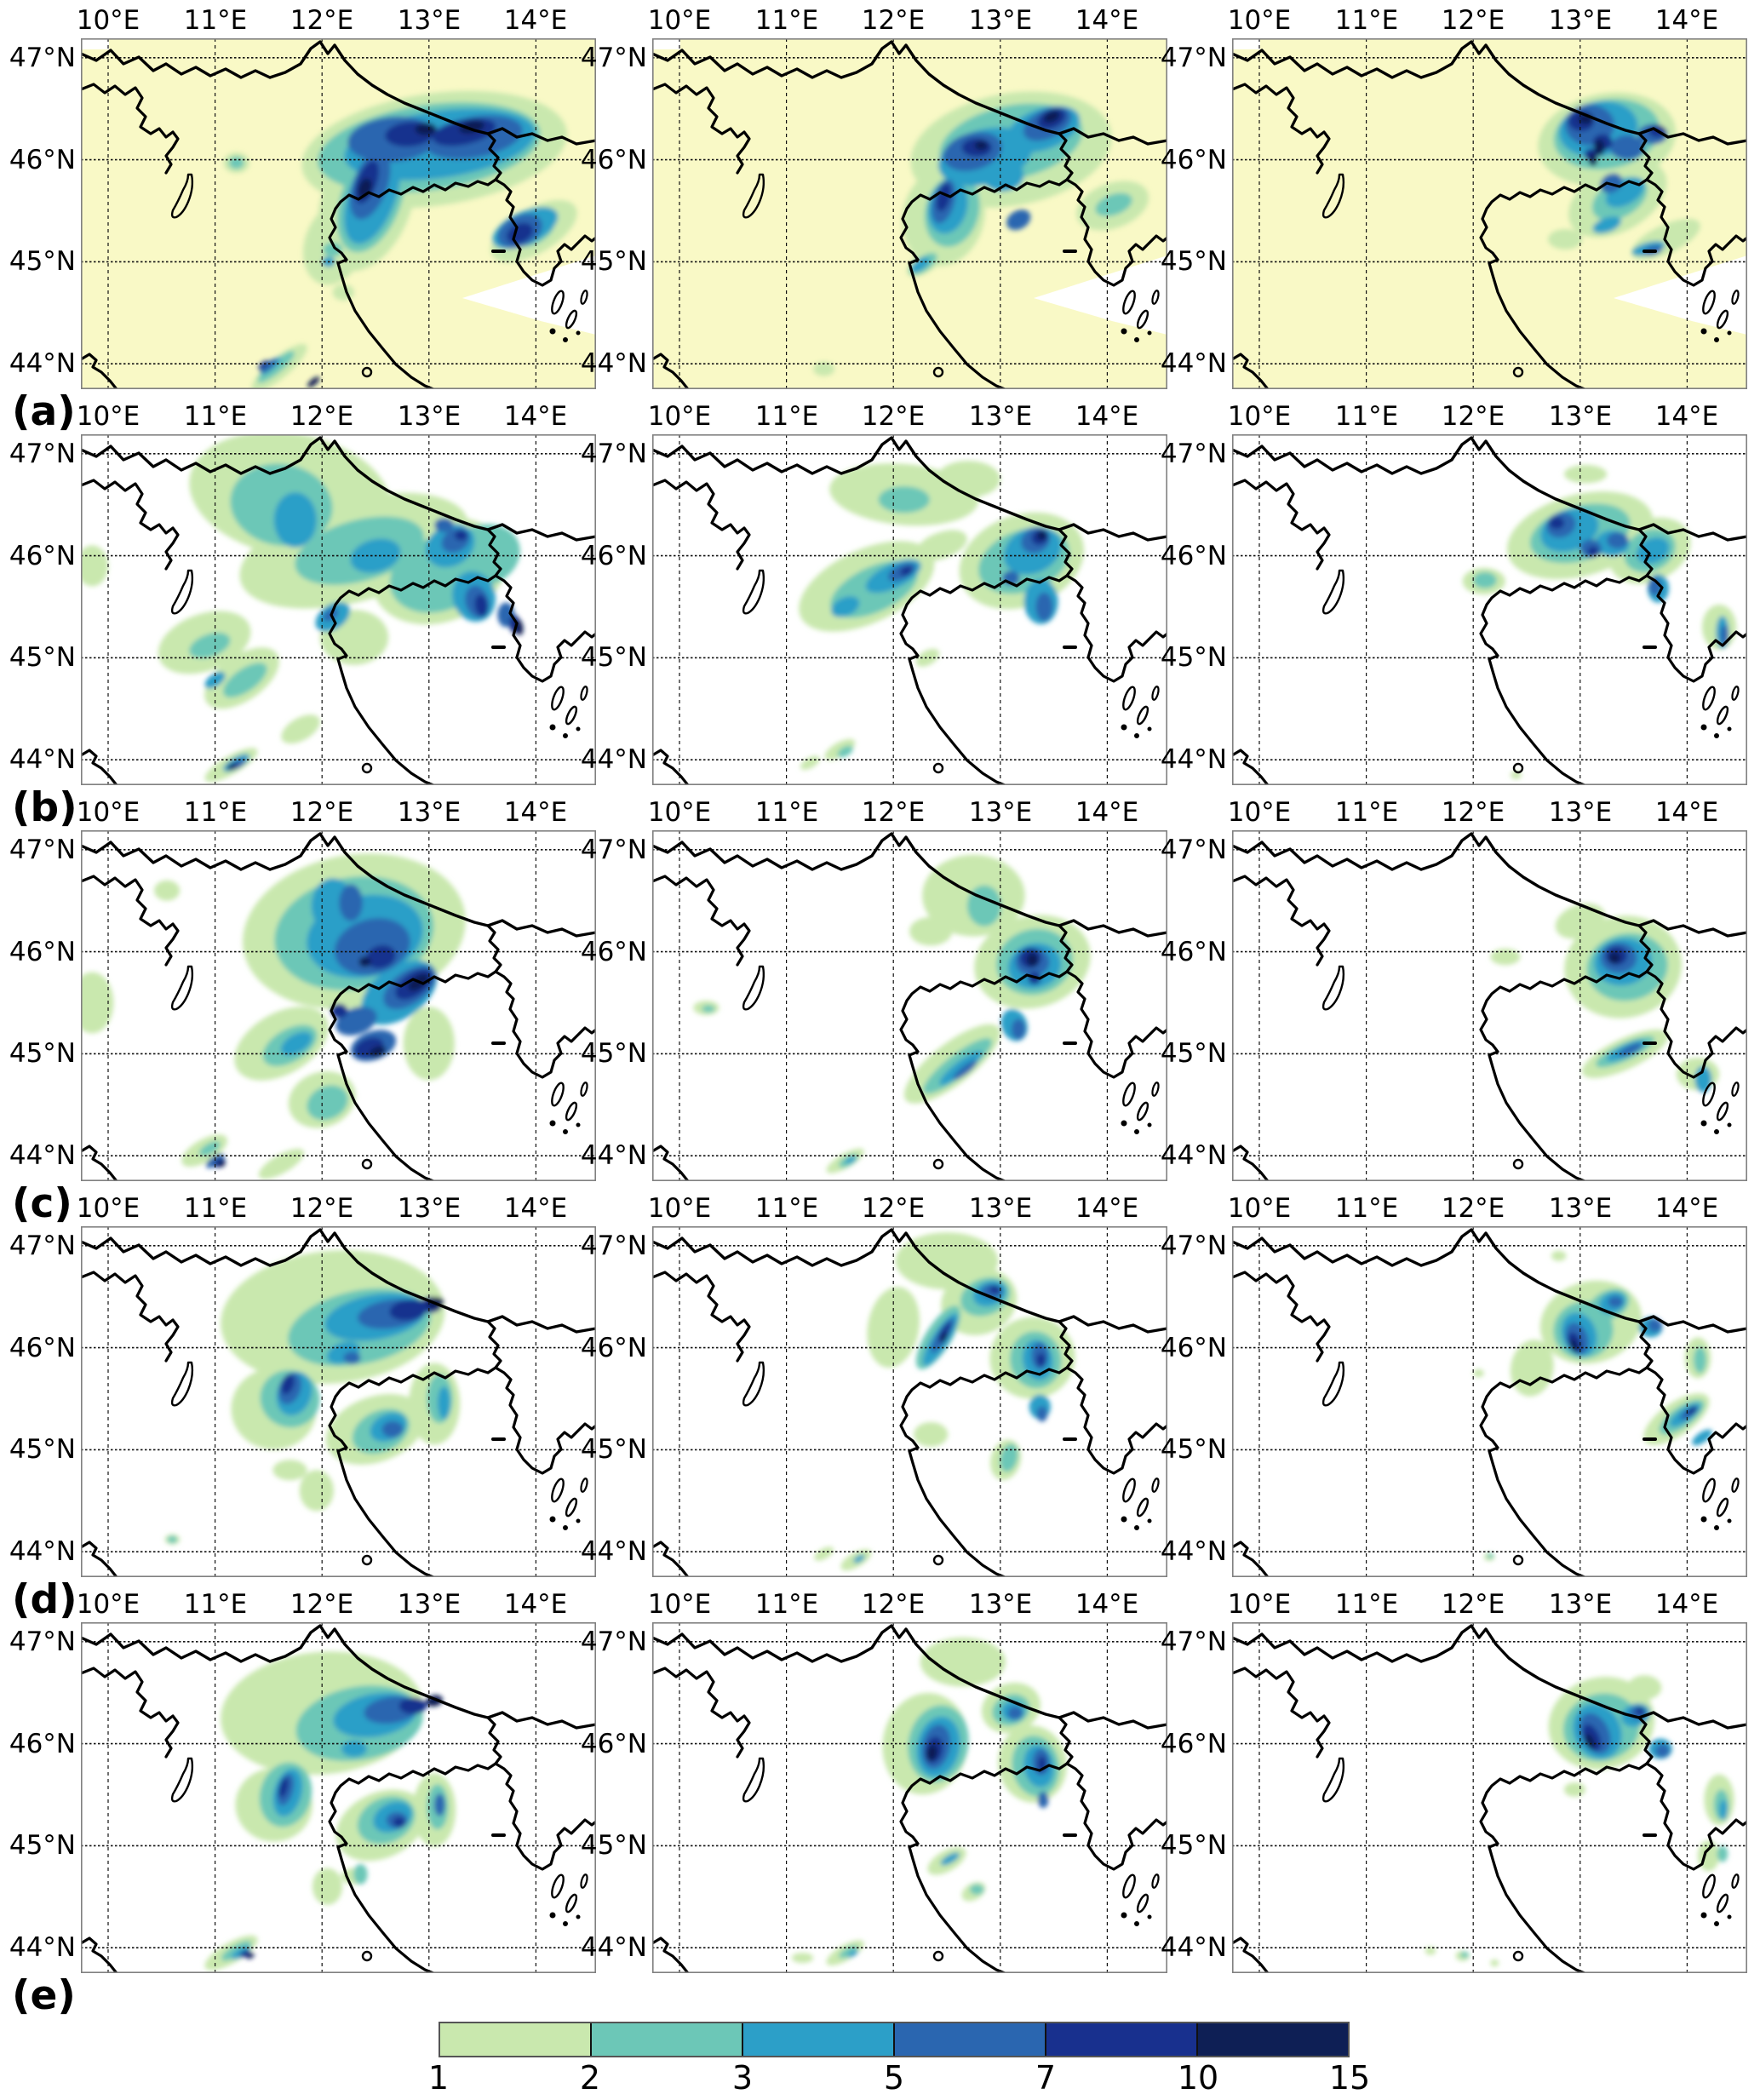 This screenshot has width=1760, height=2100. I want to click on colorbar, so click(894, 2039).